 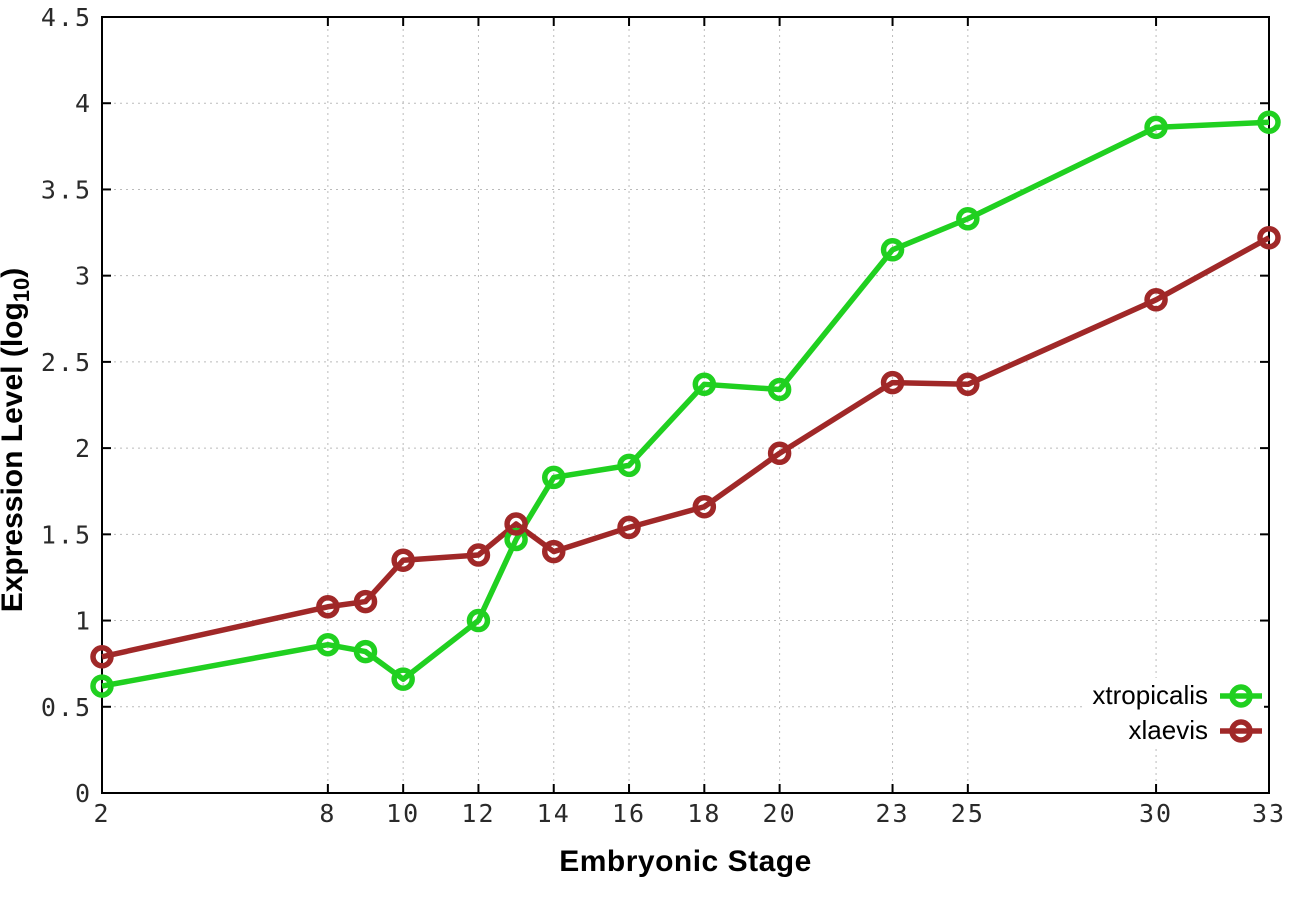 I want to click on y-tick-label-0: 0, so click(x=83, y=793).